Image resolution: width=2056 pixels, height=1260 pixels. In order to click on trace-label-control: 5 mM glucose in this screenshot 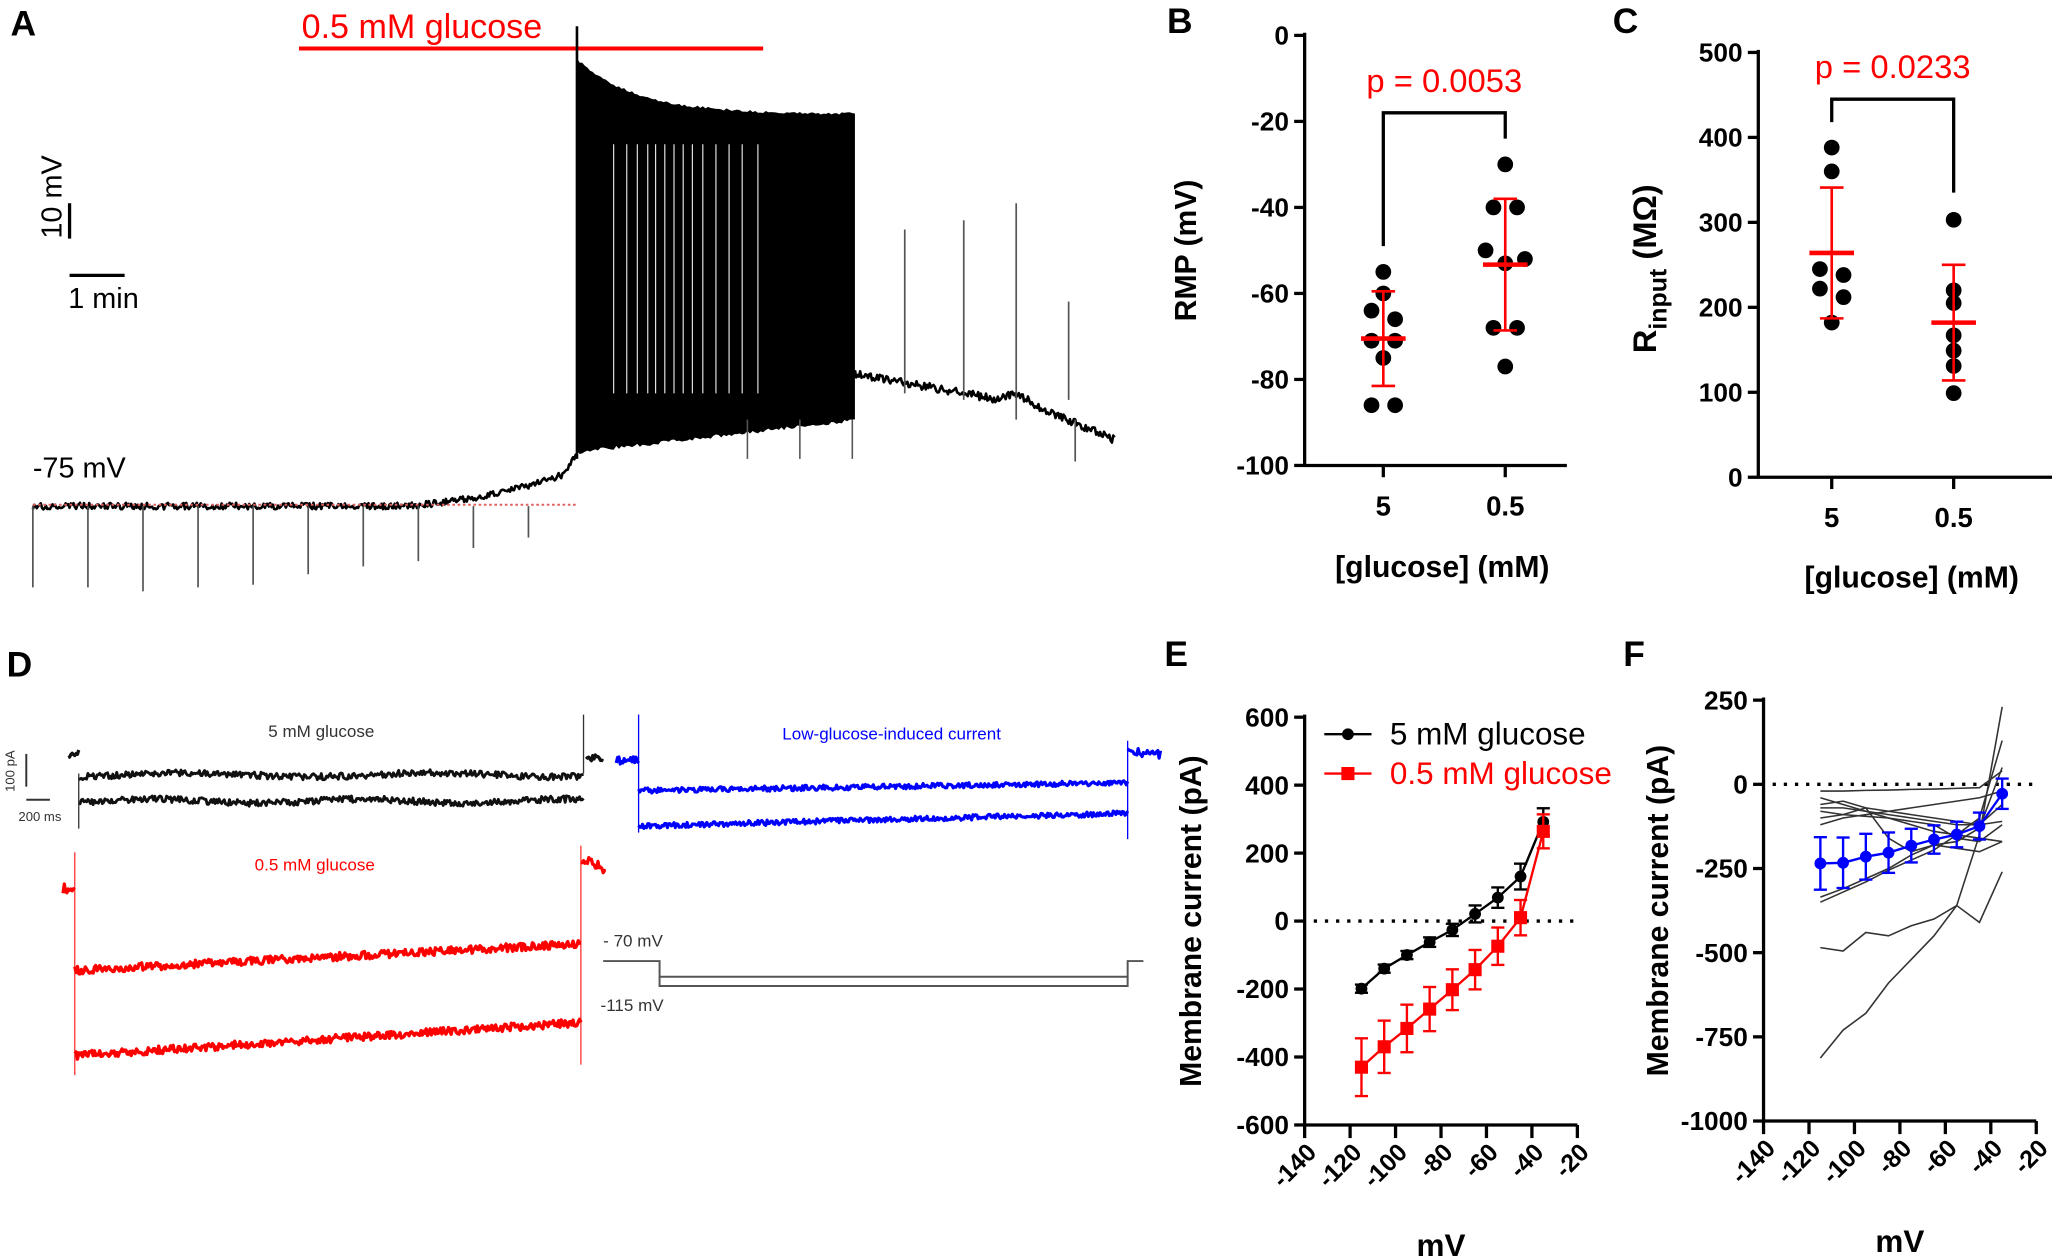, I will do `click(321, 731)`.